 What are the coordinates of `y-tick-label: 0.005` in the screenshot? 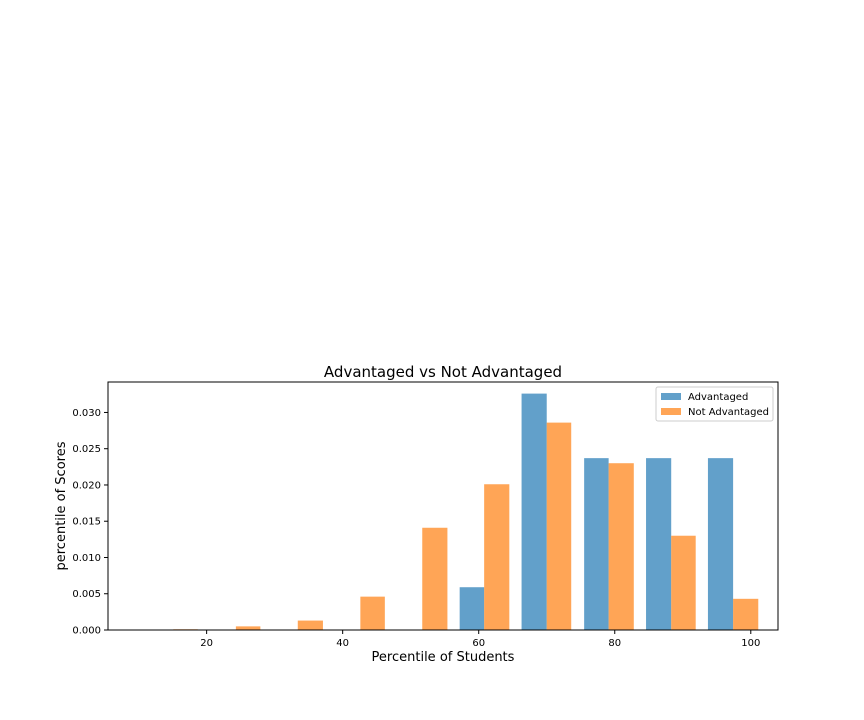 It's located at (86, 594).